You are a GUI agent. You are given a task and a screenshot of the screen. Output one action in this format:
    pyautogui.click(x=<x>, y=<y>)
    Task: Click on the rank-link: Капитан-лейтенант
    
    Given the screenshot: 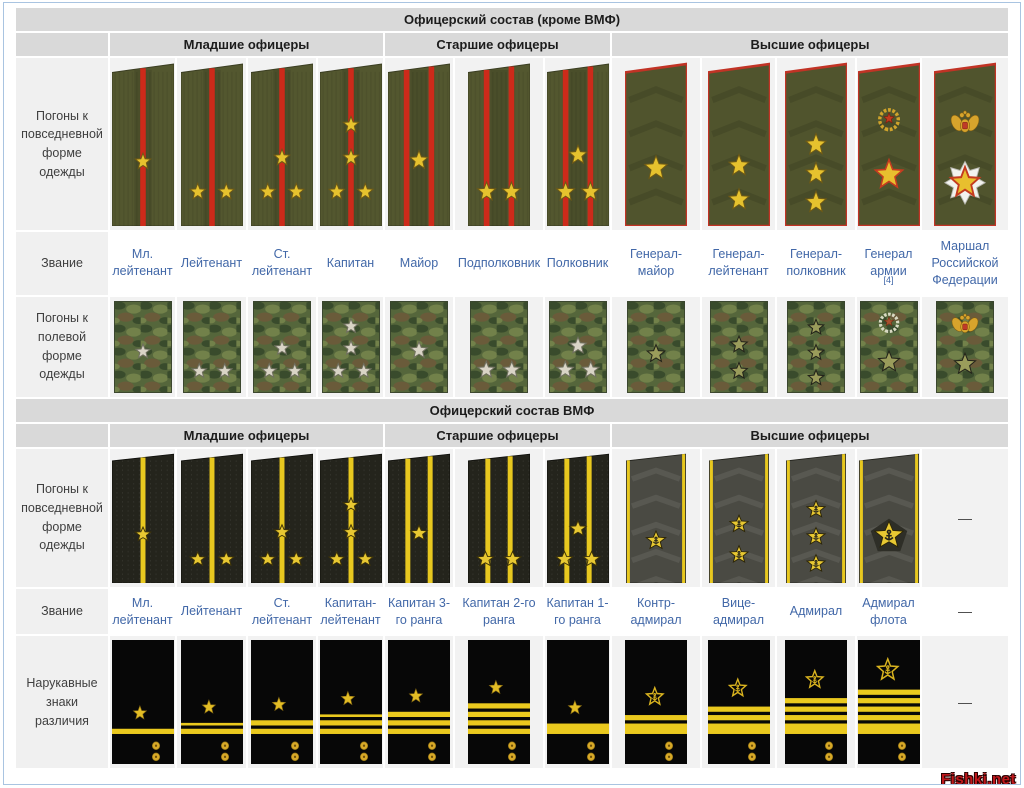 What is the action you would take?
    pyautogui.click(x=350, y=611)
    